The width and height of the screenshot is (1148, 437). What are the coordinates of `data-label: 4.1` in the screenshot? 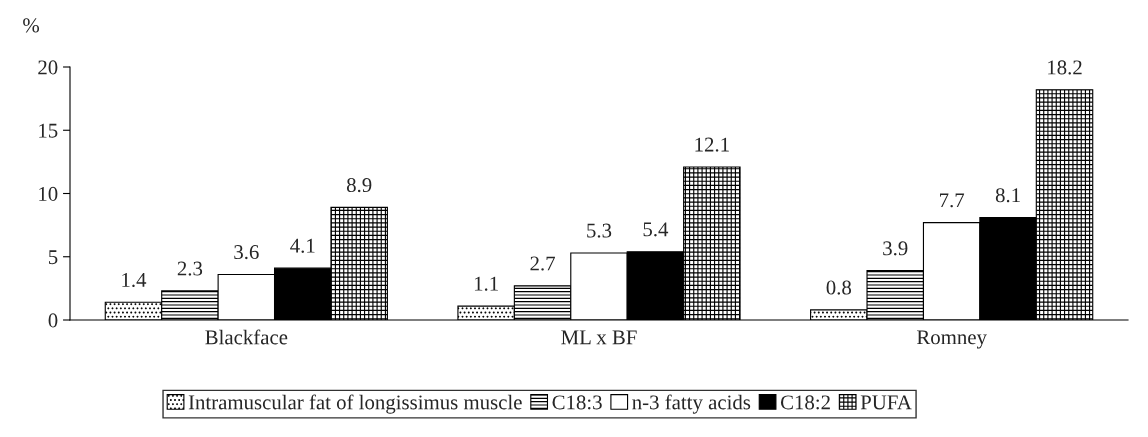 It's located at (302, 245).